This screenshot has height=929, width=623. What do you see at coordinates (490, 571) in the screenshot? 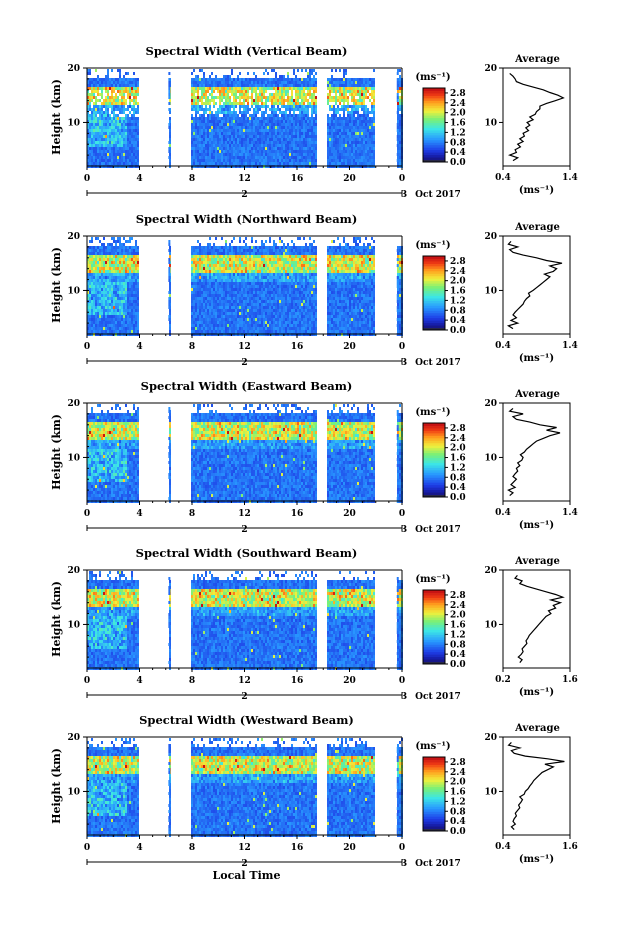
I see `average-y-tick-label: 20` at bounding box center [490, 571].